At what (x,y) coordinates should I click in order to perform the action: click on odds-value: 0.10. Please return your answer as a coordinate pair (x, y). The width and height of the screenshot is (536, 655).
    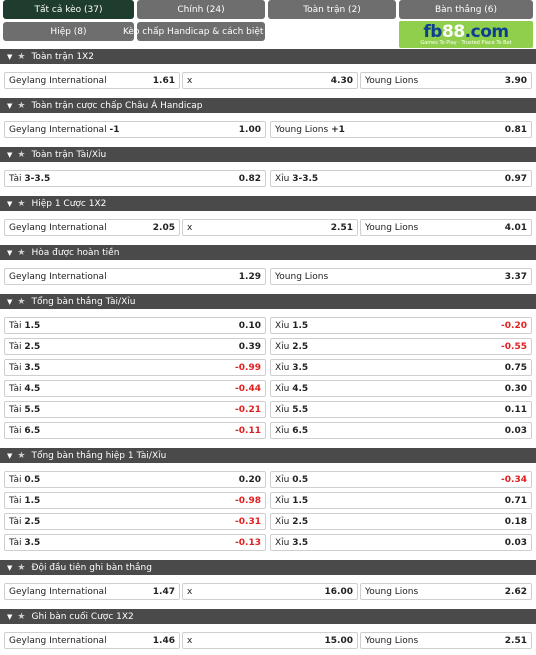
    Looking at the image, I should click on (249, 325).